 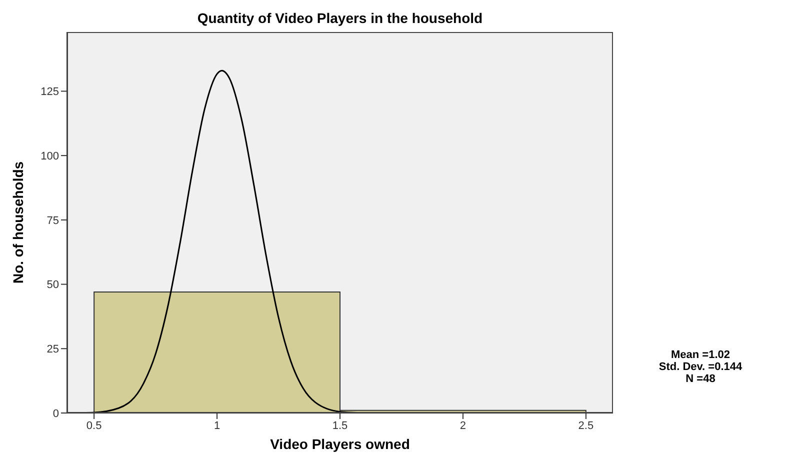 I want to click on x-tick-label: 1, so click(x=217, y=426).